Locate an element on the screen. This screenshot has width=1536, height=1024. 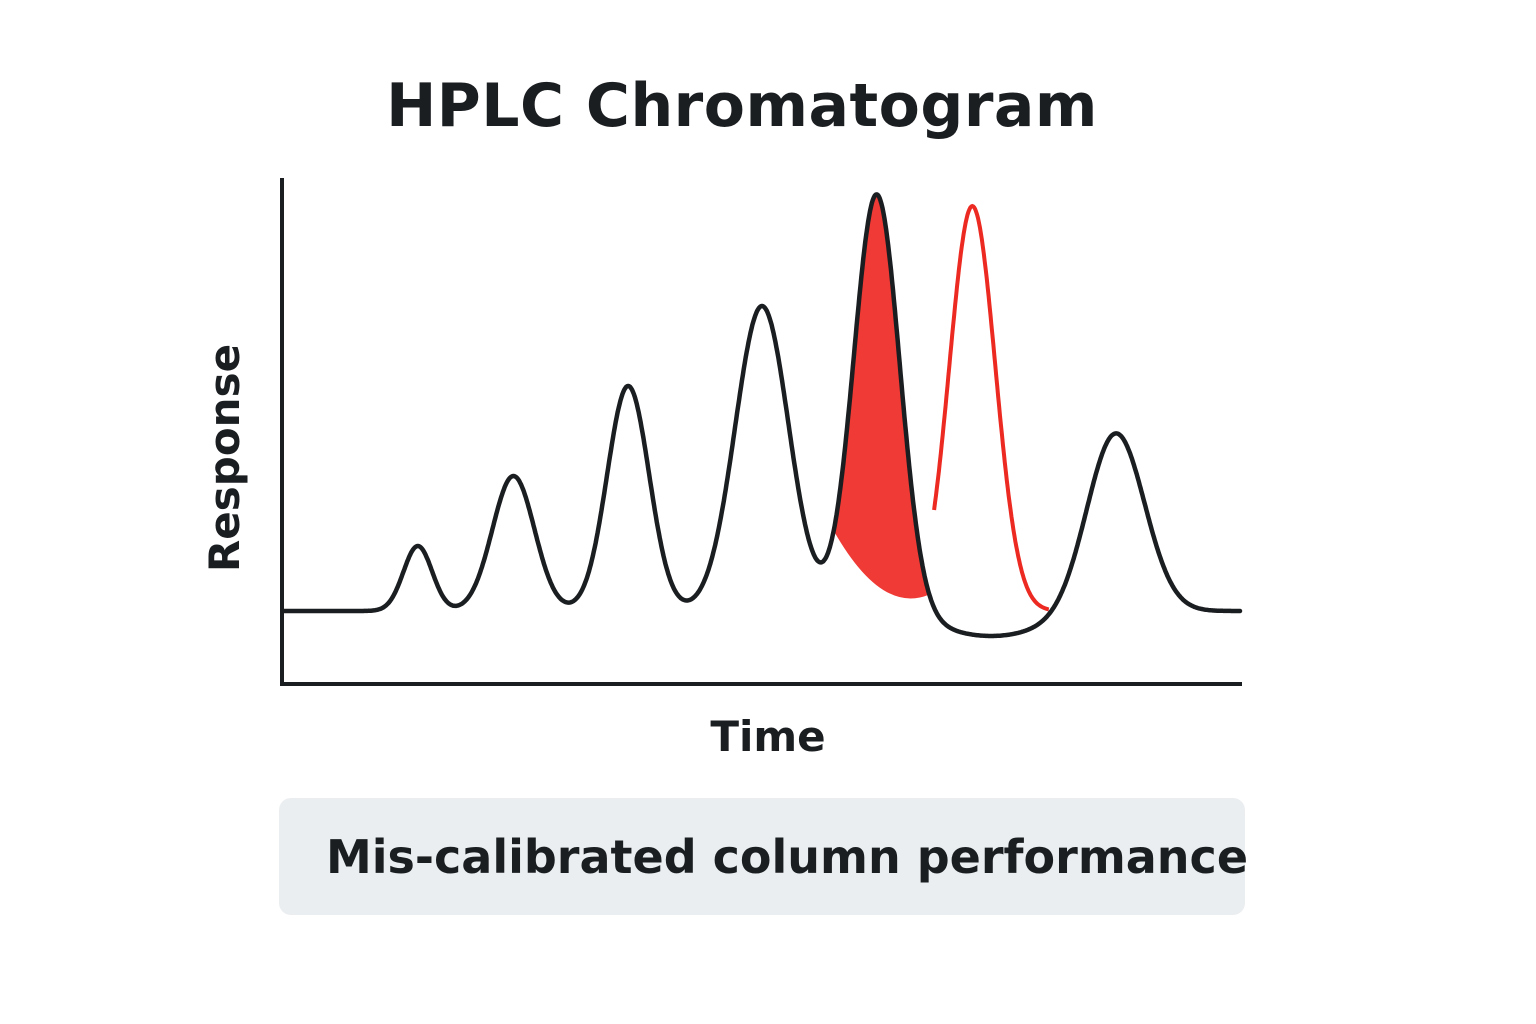
caption-box: Mis-calibrated column performance is located at coordinates (764, 856).